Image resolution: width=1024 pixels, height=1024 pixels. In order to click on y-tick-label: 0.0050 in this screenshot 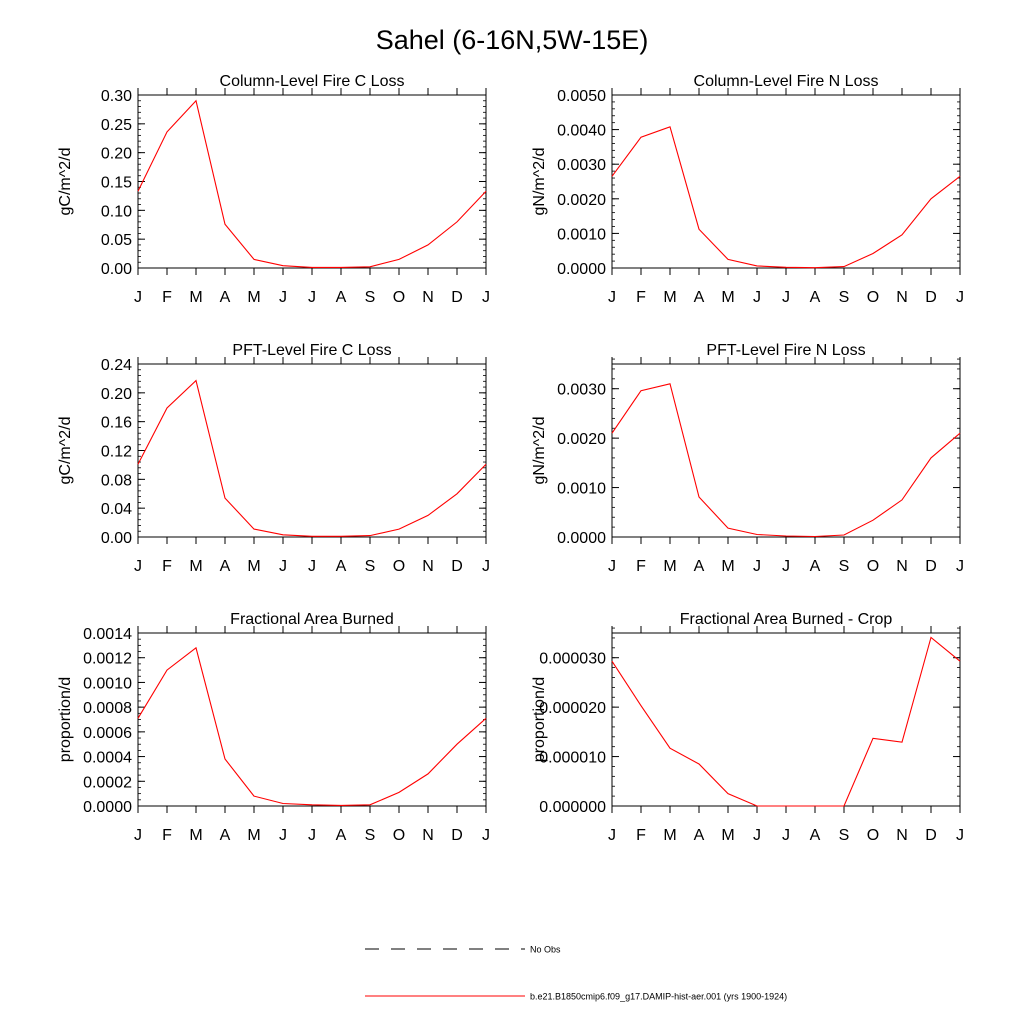, I will do `click(581, 96)`.